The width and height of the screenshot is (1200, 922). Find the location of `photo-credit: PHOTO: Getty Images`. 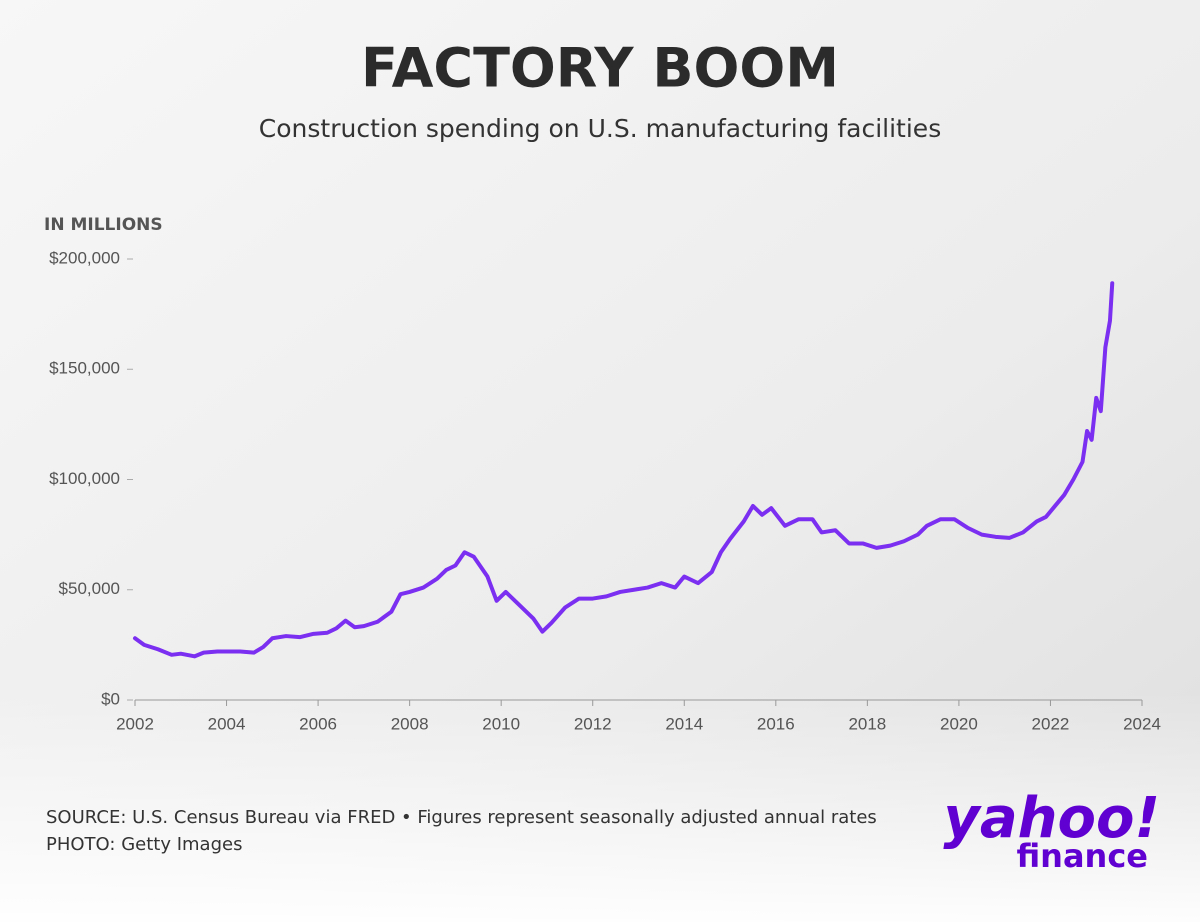

photo-credit: PHOTO: Getty Images is located at coordinates (144, 844).